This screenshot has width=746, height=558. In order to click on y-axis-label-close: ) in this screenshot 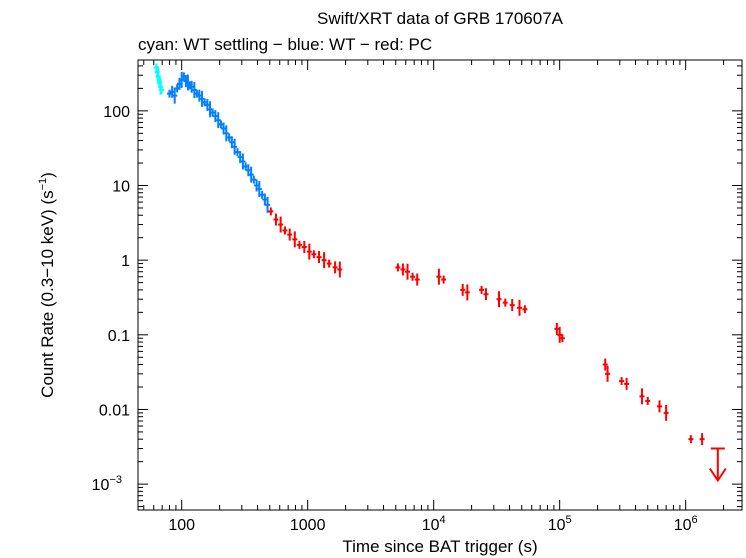, I will do `click(47, 175)`.